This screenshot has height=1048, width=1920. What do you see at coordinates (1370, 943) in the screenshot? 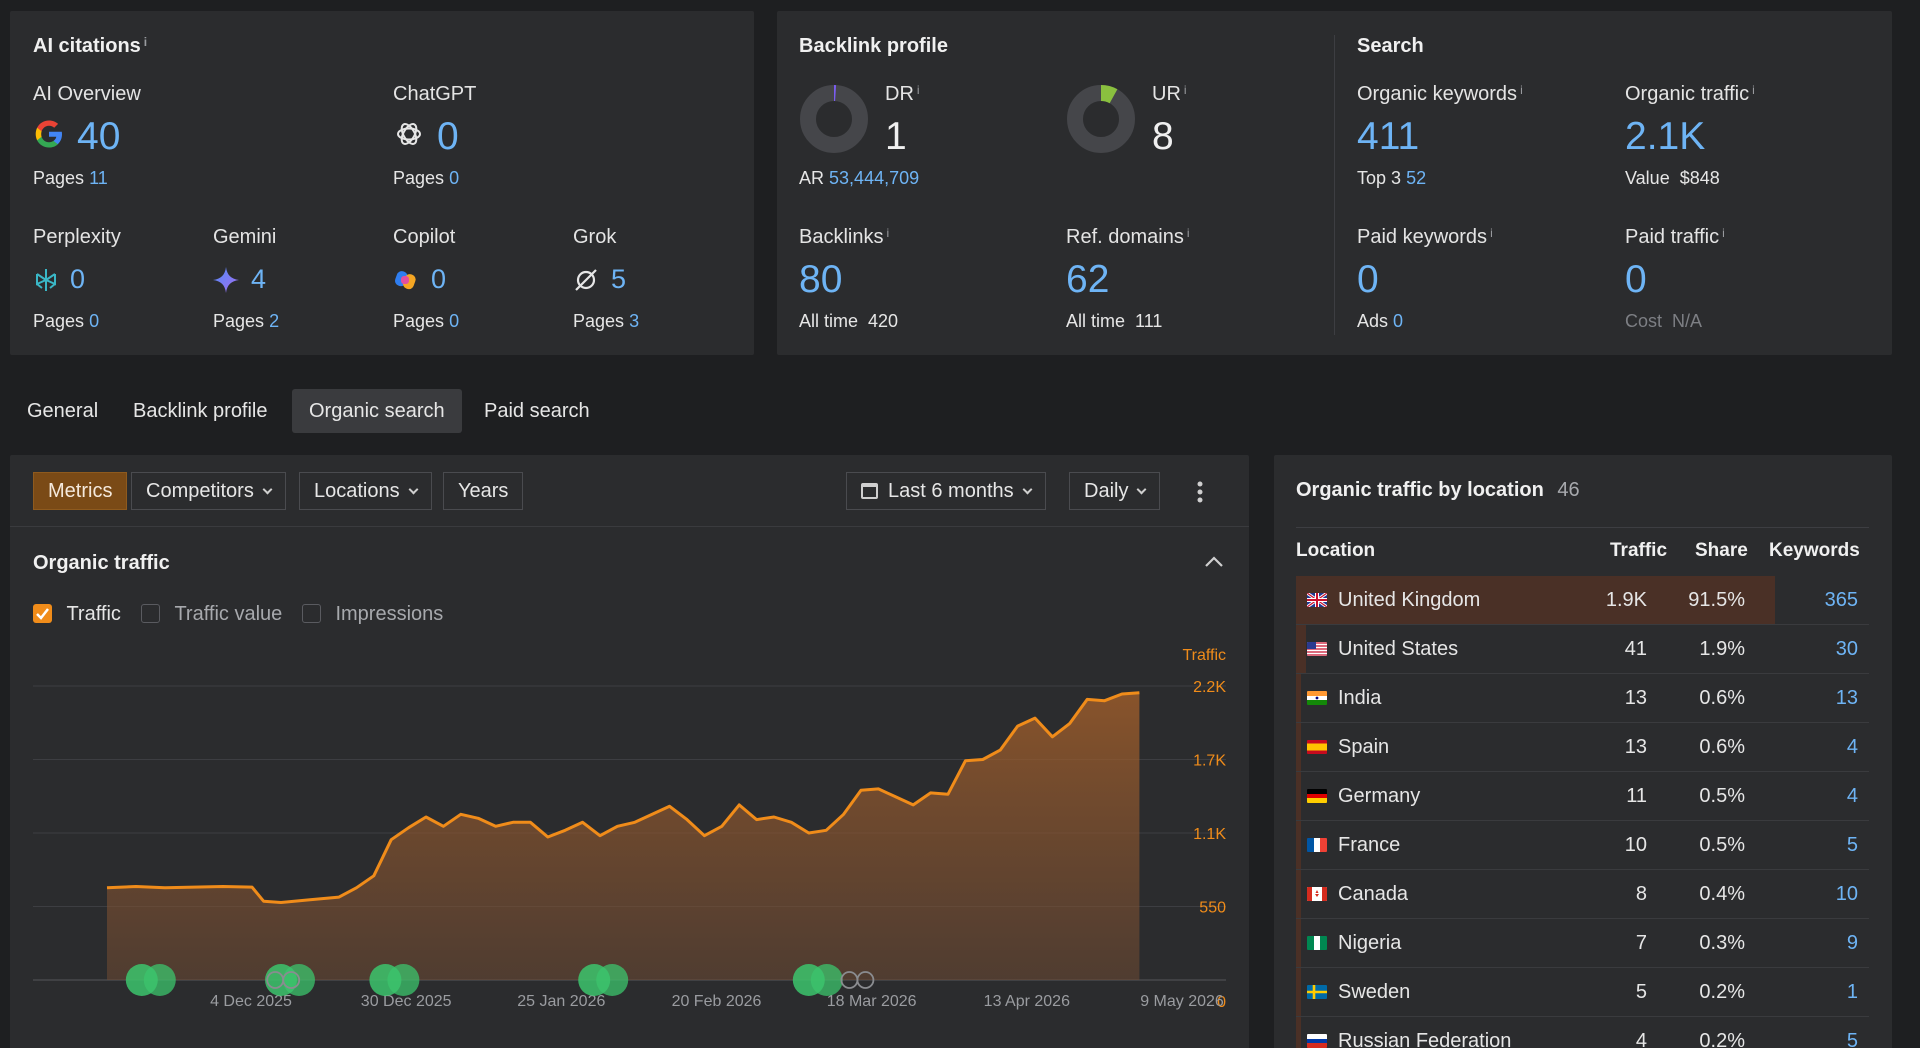
I see `country-name: Nigeria` at bounding box center [1370, 943].